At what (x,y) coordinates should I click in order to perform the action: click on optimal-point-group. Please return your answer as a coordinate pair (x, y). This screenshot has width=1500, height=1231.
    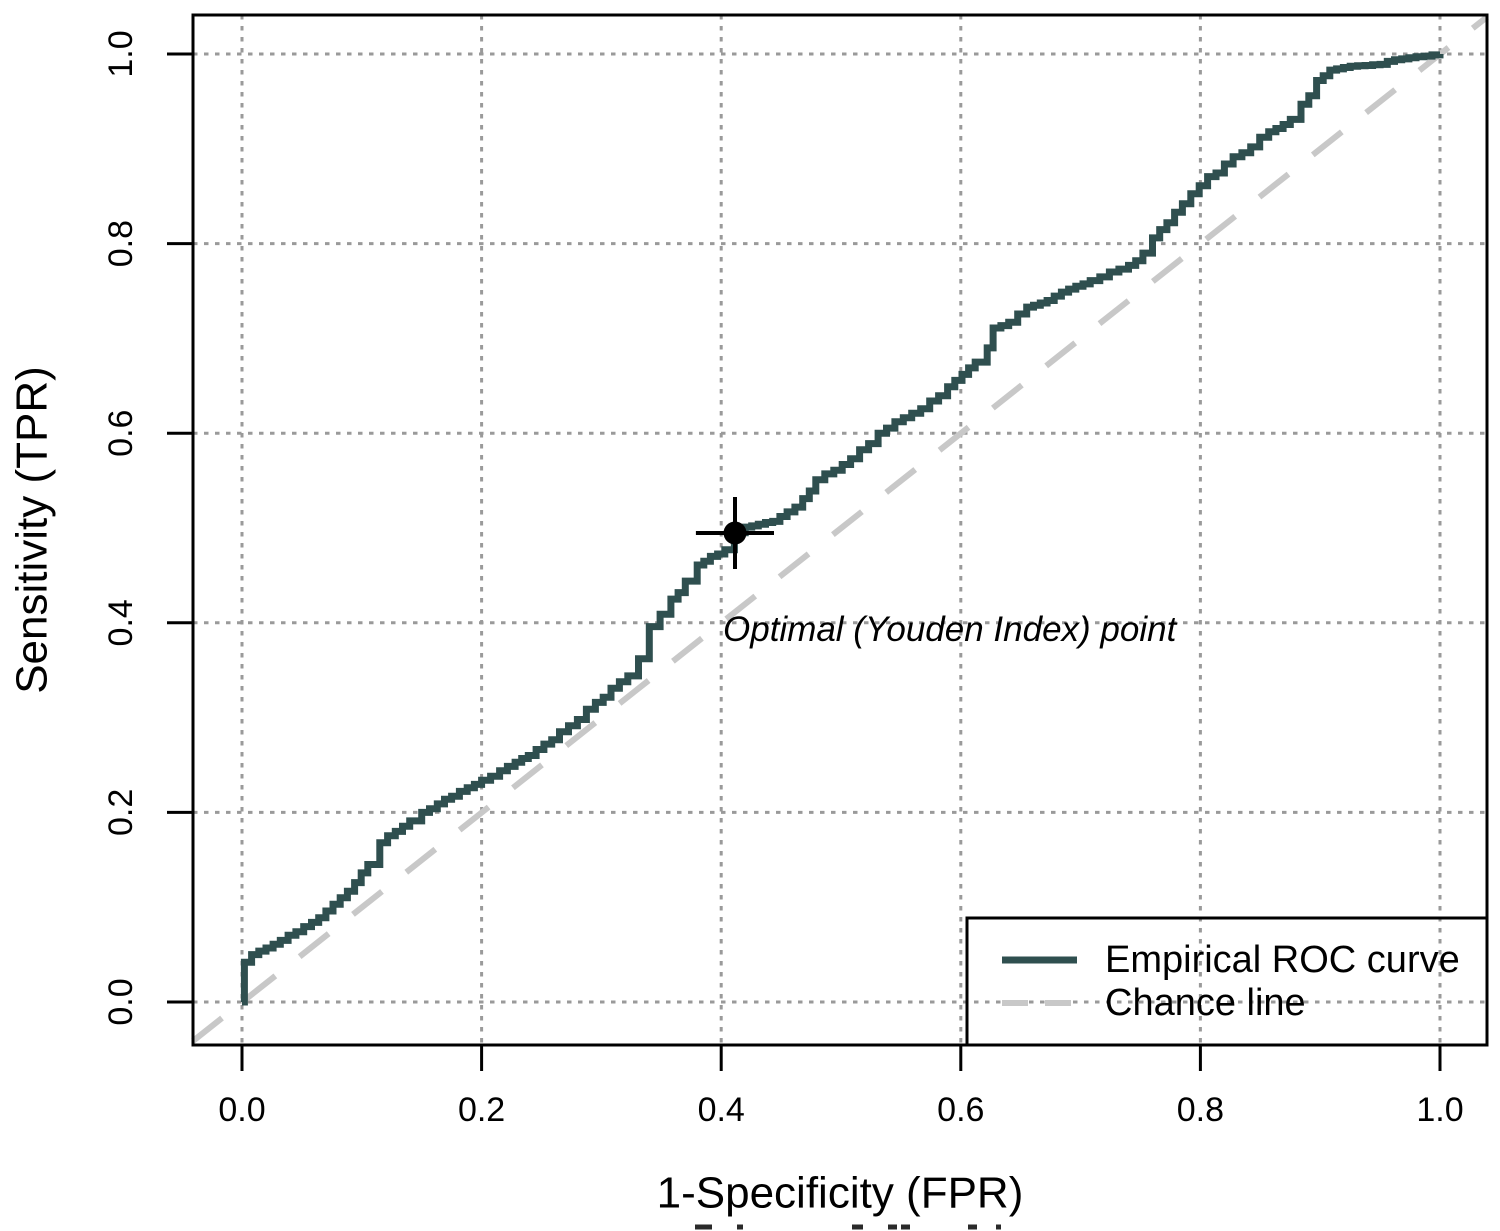
    Looking at the image, I should click on (734, 533).